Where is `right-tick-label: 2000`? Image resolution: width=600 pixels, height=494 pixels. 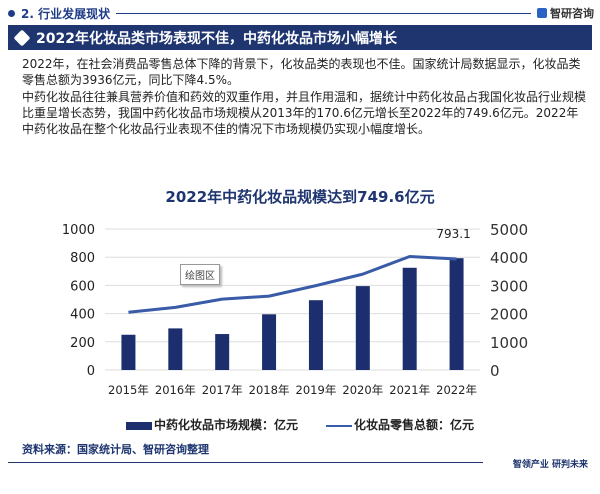 right-tick-label: 2000 is located at coordinates (509, 315).